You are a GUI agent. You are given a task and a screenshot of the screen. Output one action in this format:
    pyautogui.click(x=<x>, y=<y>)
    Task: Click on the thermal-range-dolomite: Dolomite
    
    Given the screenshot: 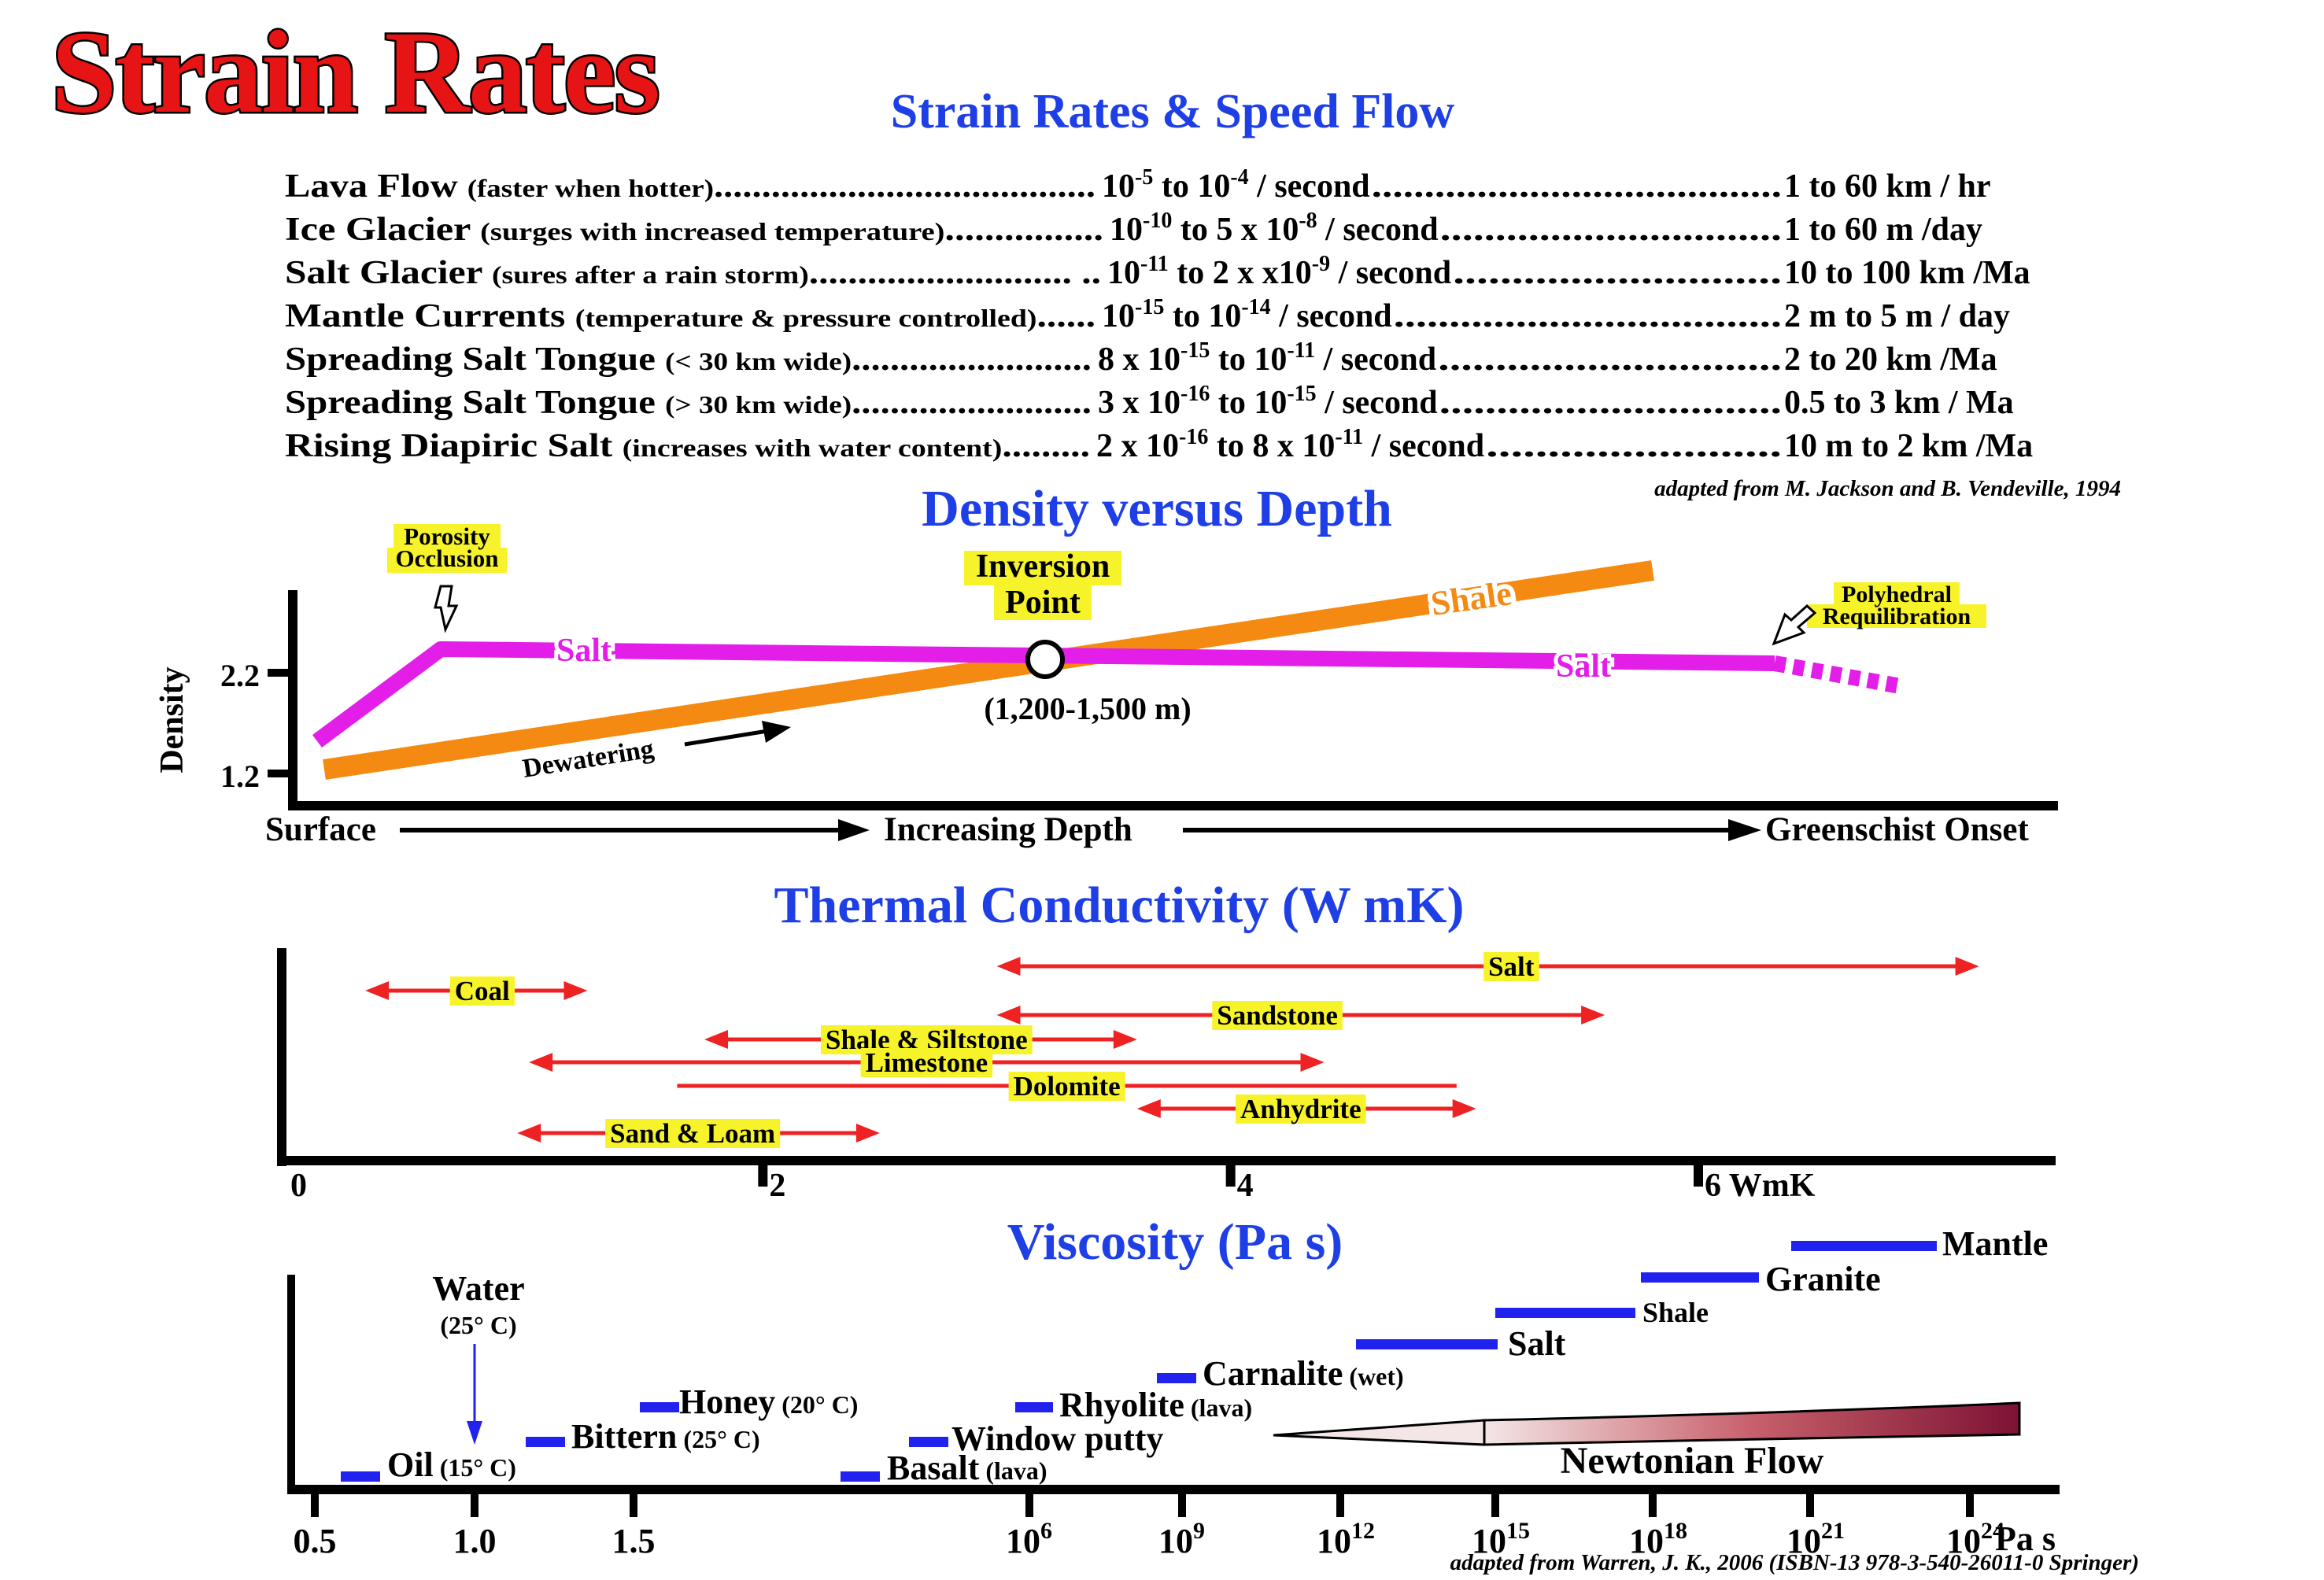 What is the action you would take?
    pyautogui.click(x=1067, y=1086)
    